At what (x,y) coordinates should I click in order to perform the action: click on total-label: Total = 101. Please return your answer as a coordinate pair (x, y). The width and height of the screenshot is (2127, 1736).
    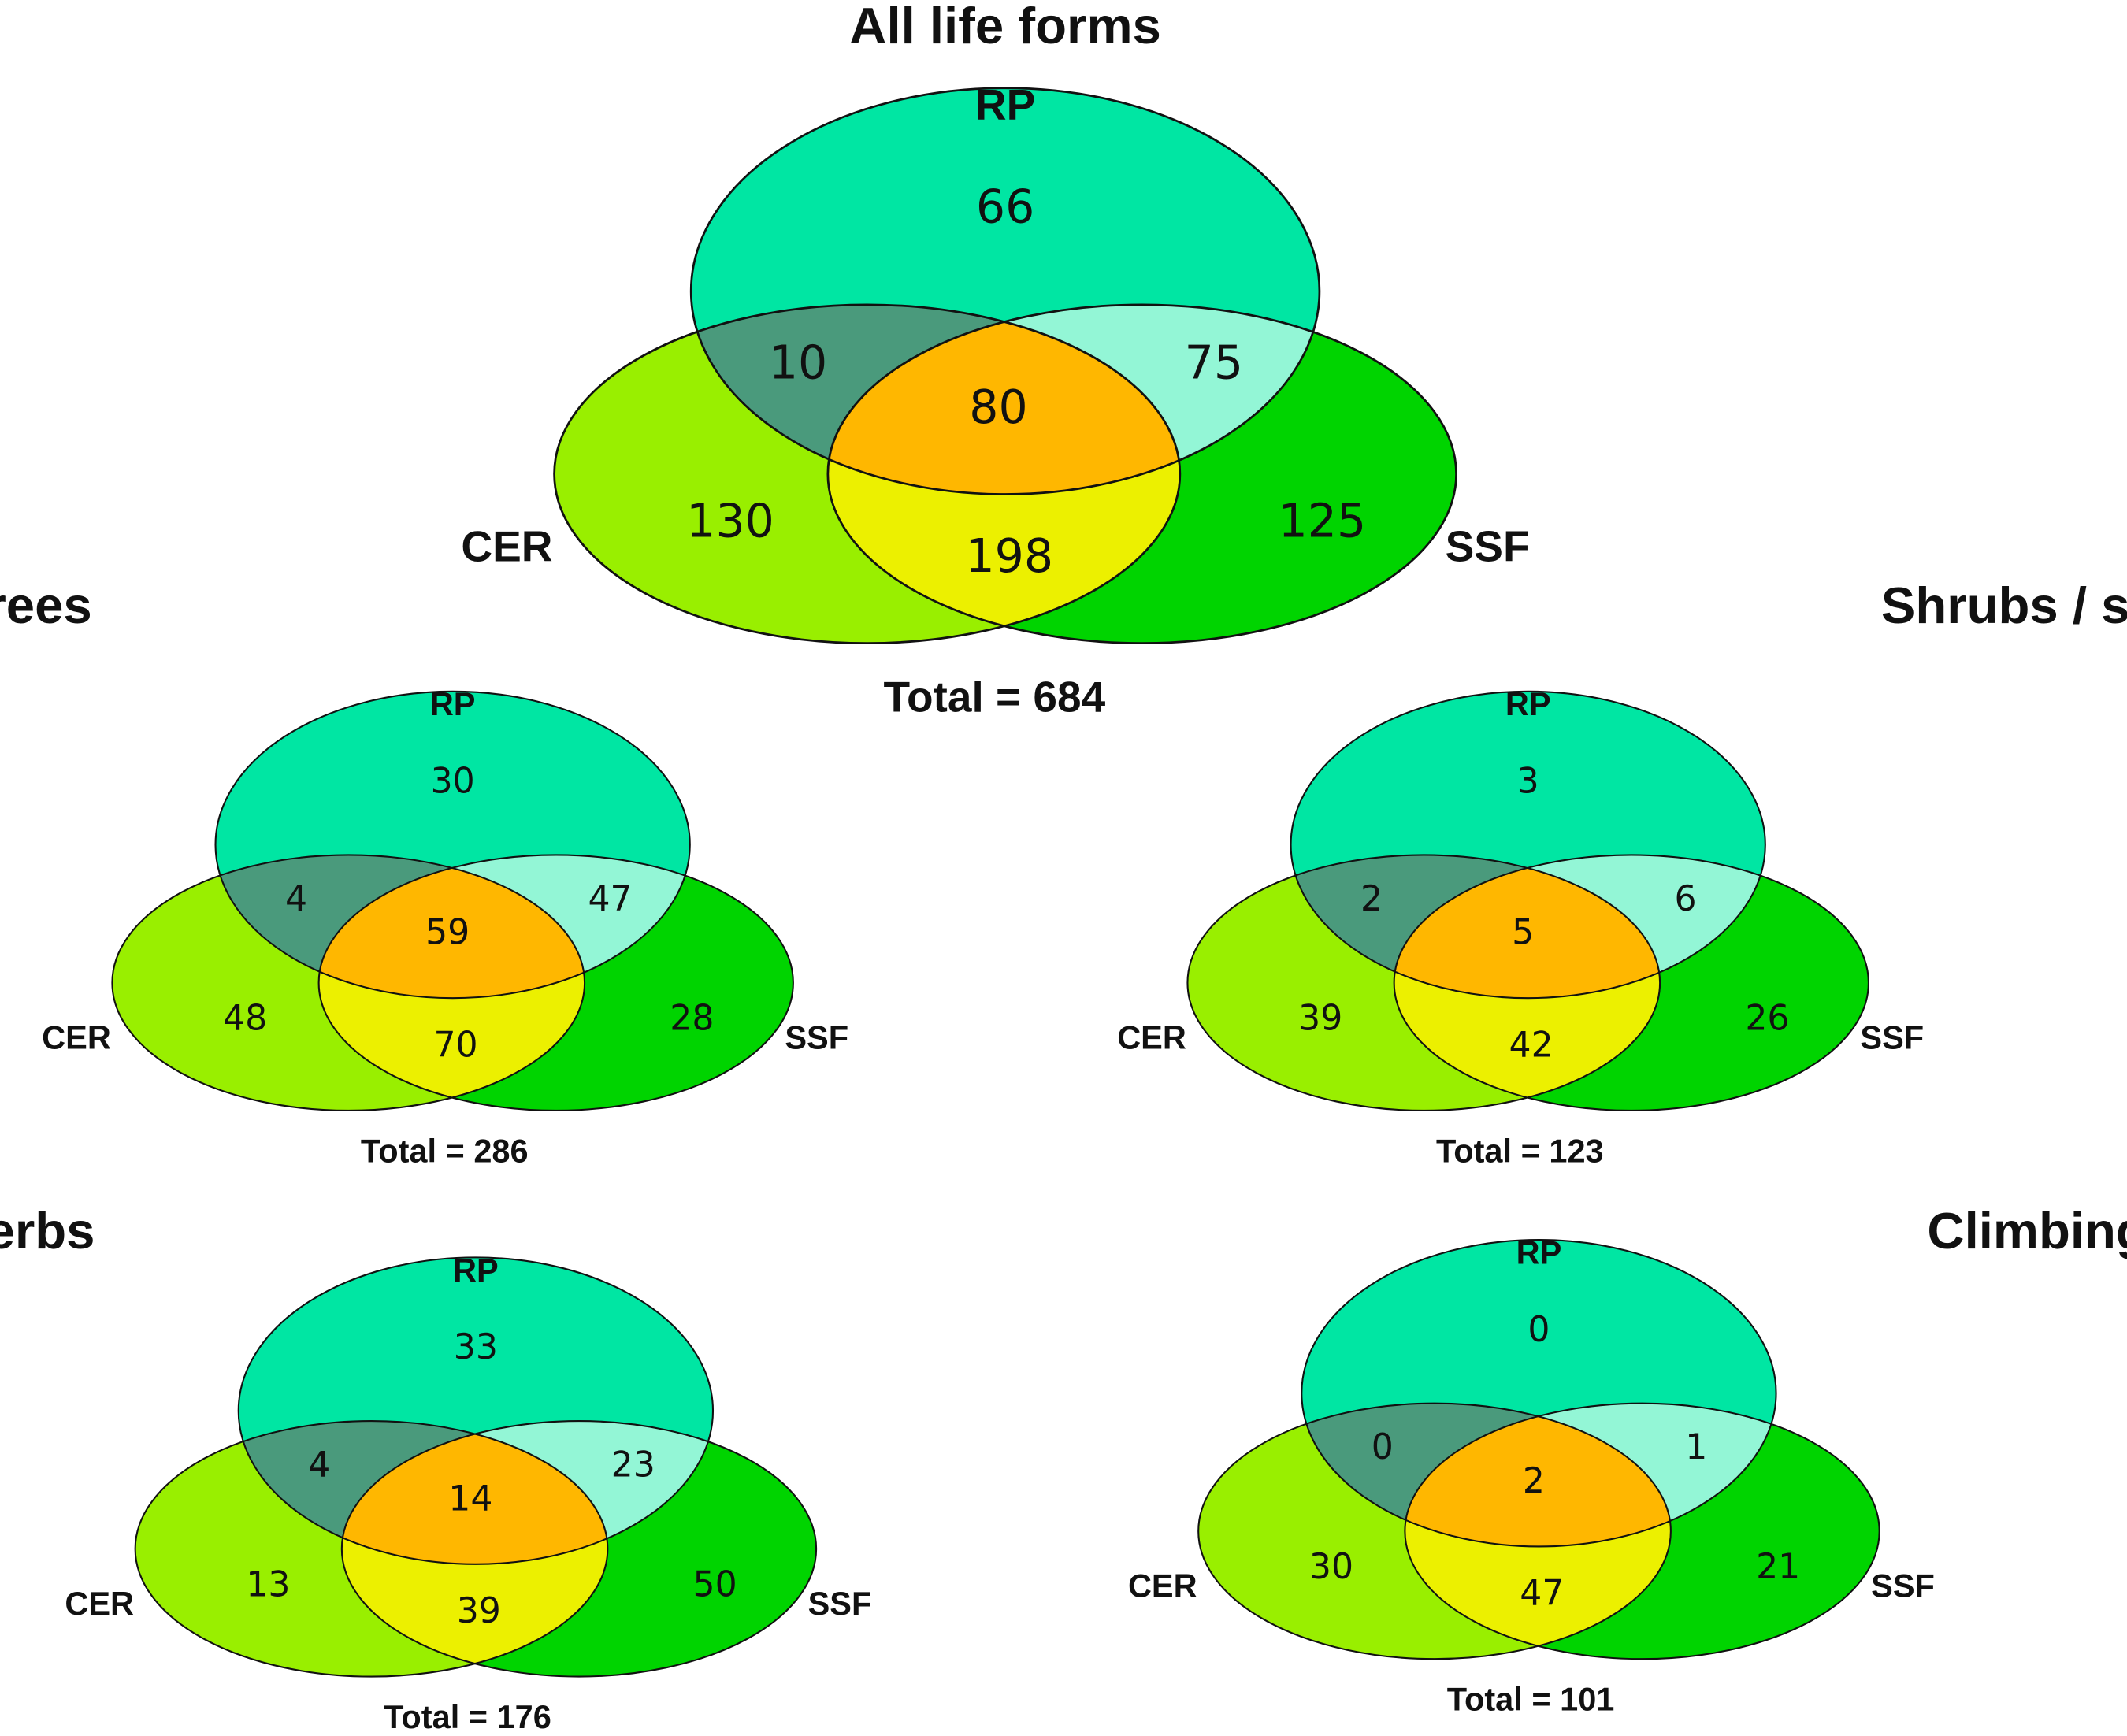
    Looking at the image, I should click on (1531, 1699).